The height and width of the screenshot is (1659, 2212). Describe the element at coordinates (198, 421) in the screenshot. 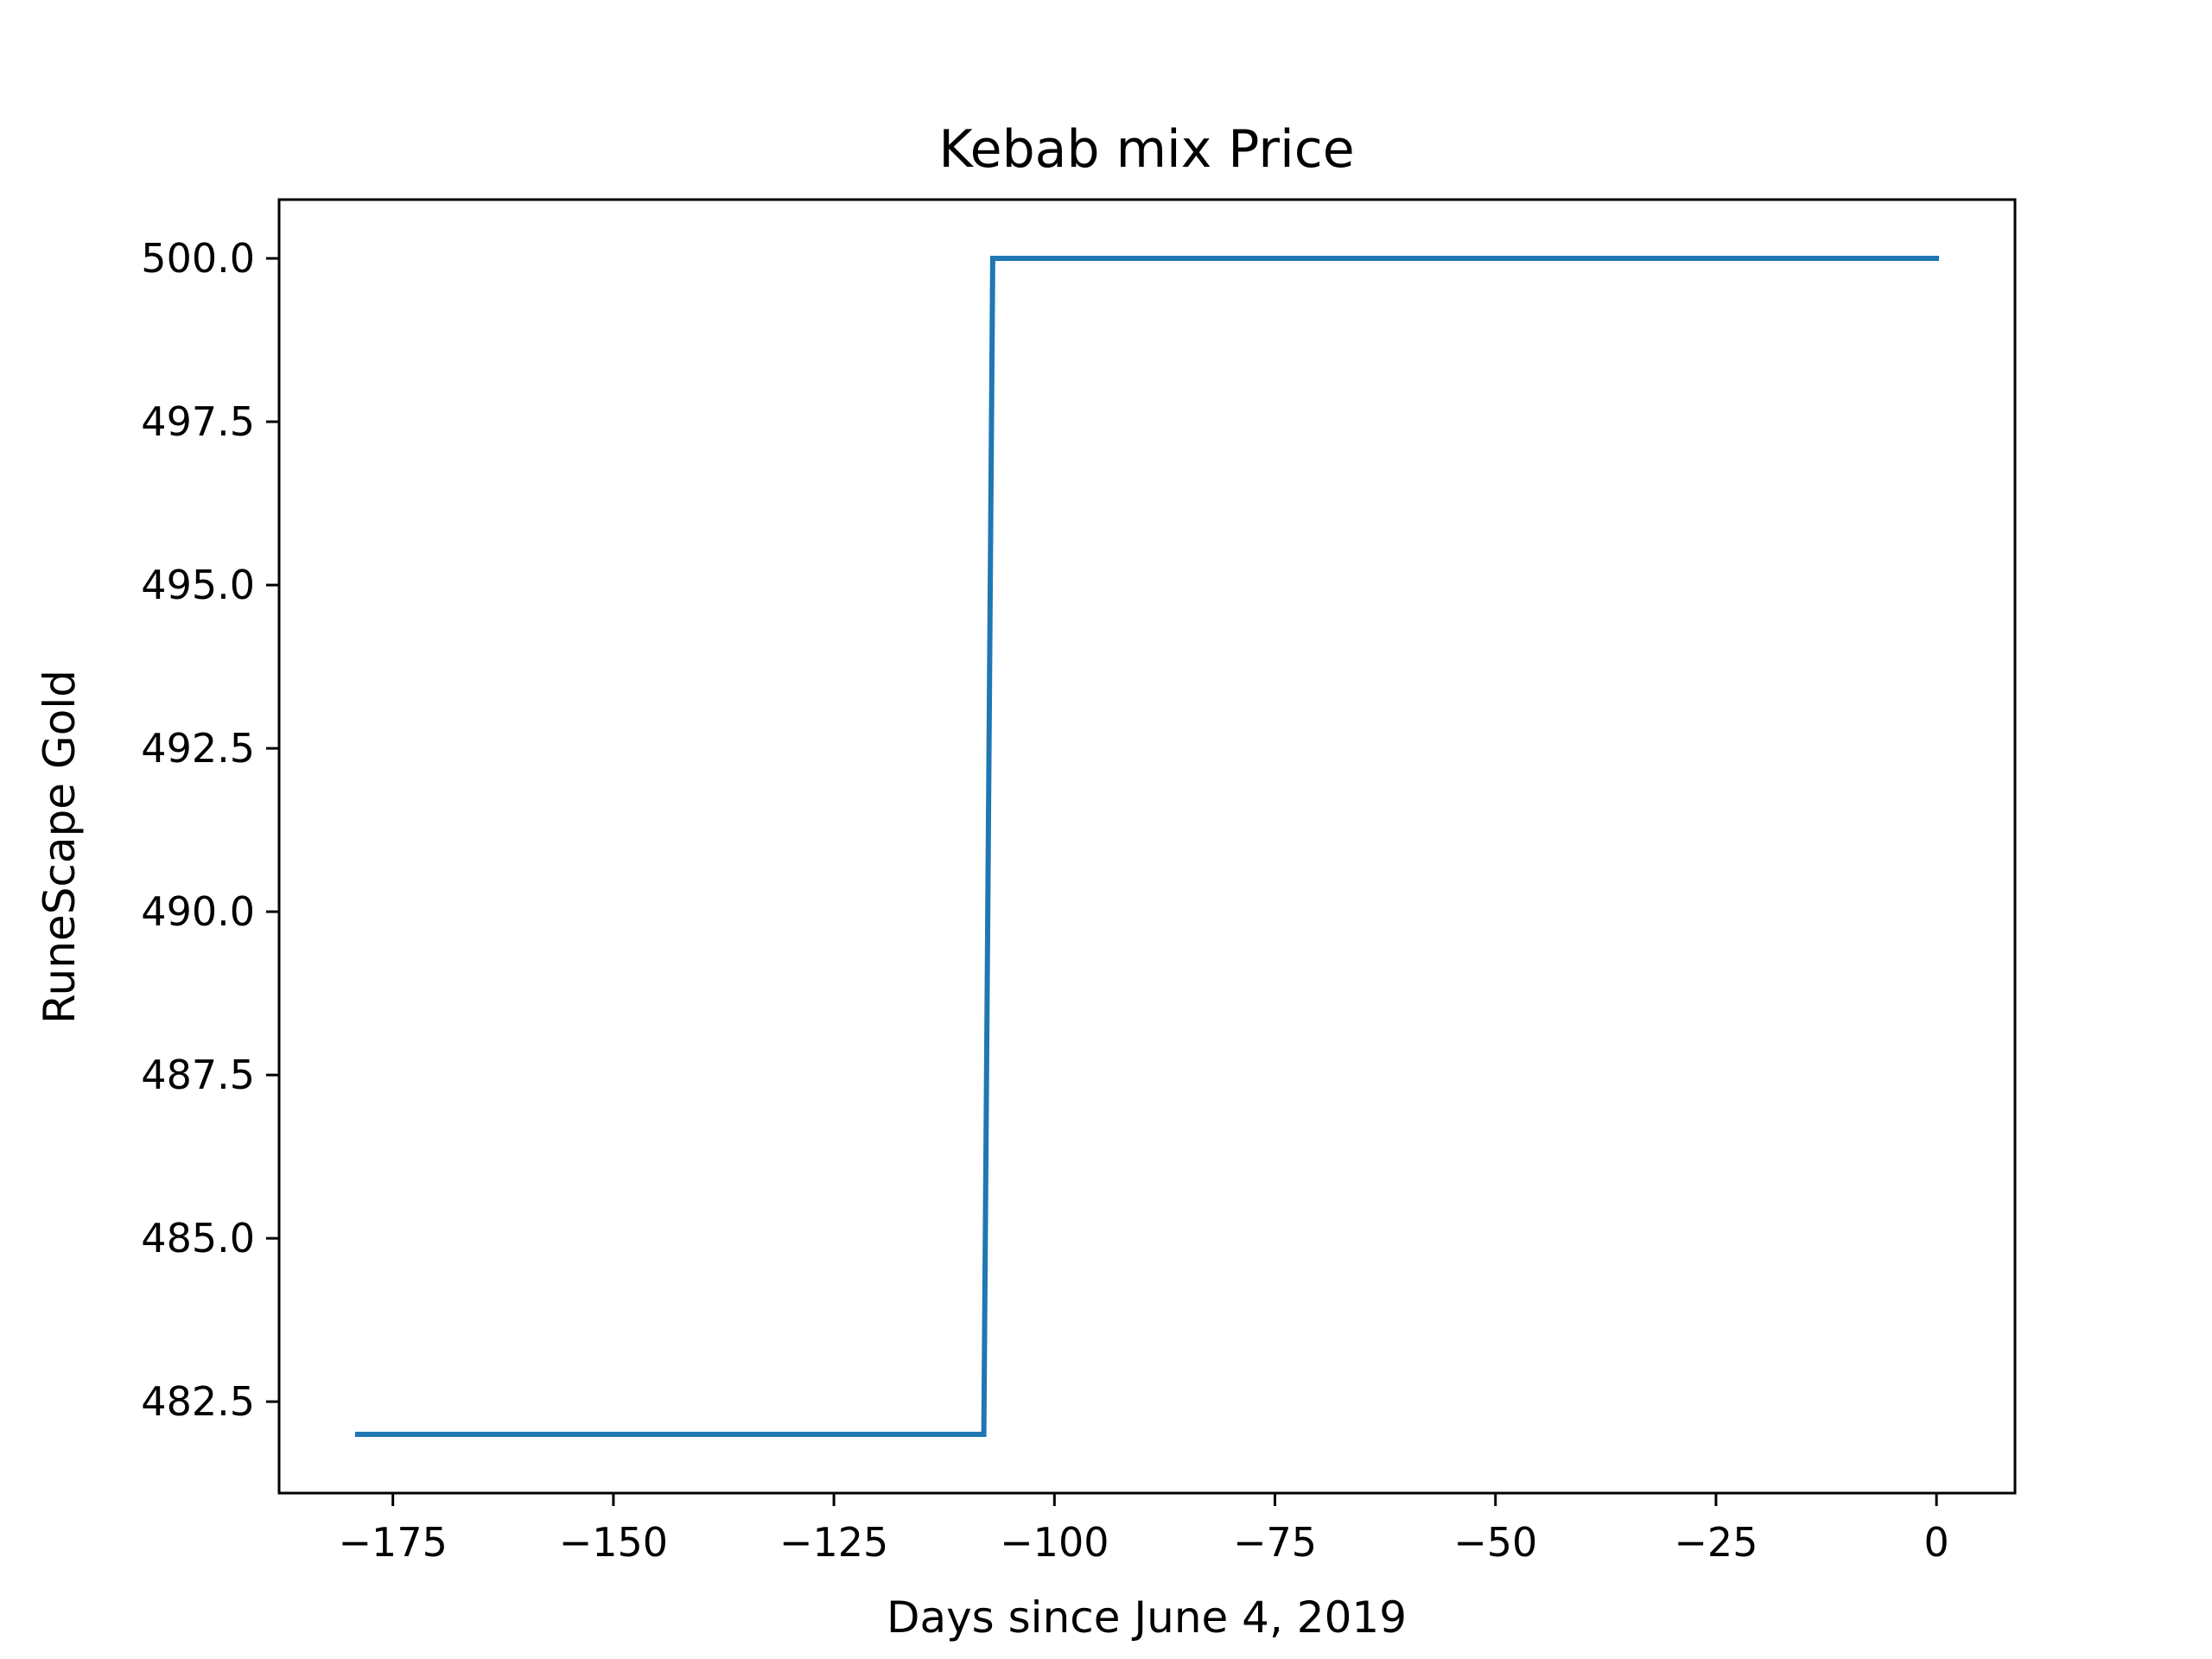

I see `y-tick-label: 497.5` at that location.